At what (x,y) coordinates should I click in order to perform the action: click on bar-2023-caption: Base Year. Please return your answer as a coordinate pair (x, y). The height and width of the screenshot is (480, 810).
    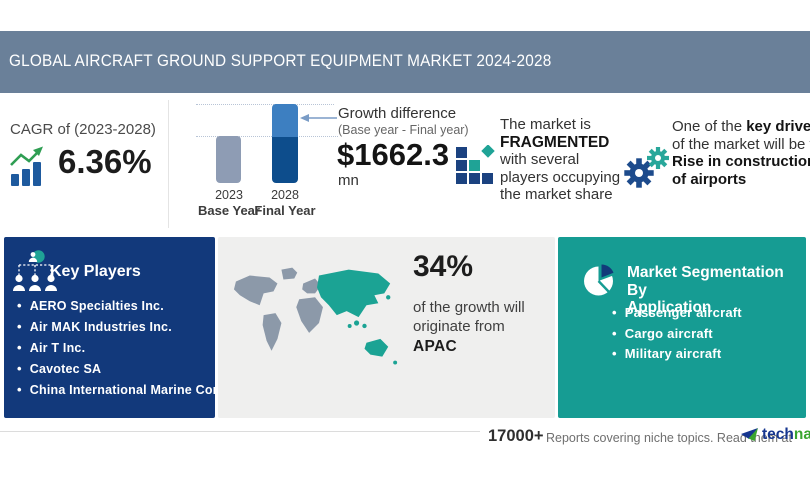
    Looking at the image, I should click on (229, 210).